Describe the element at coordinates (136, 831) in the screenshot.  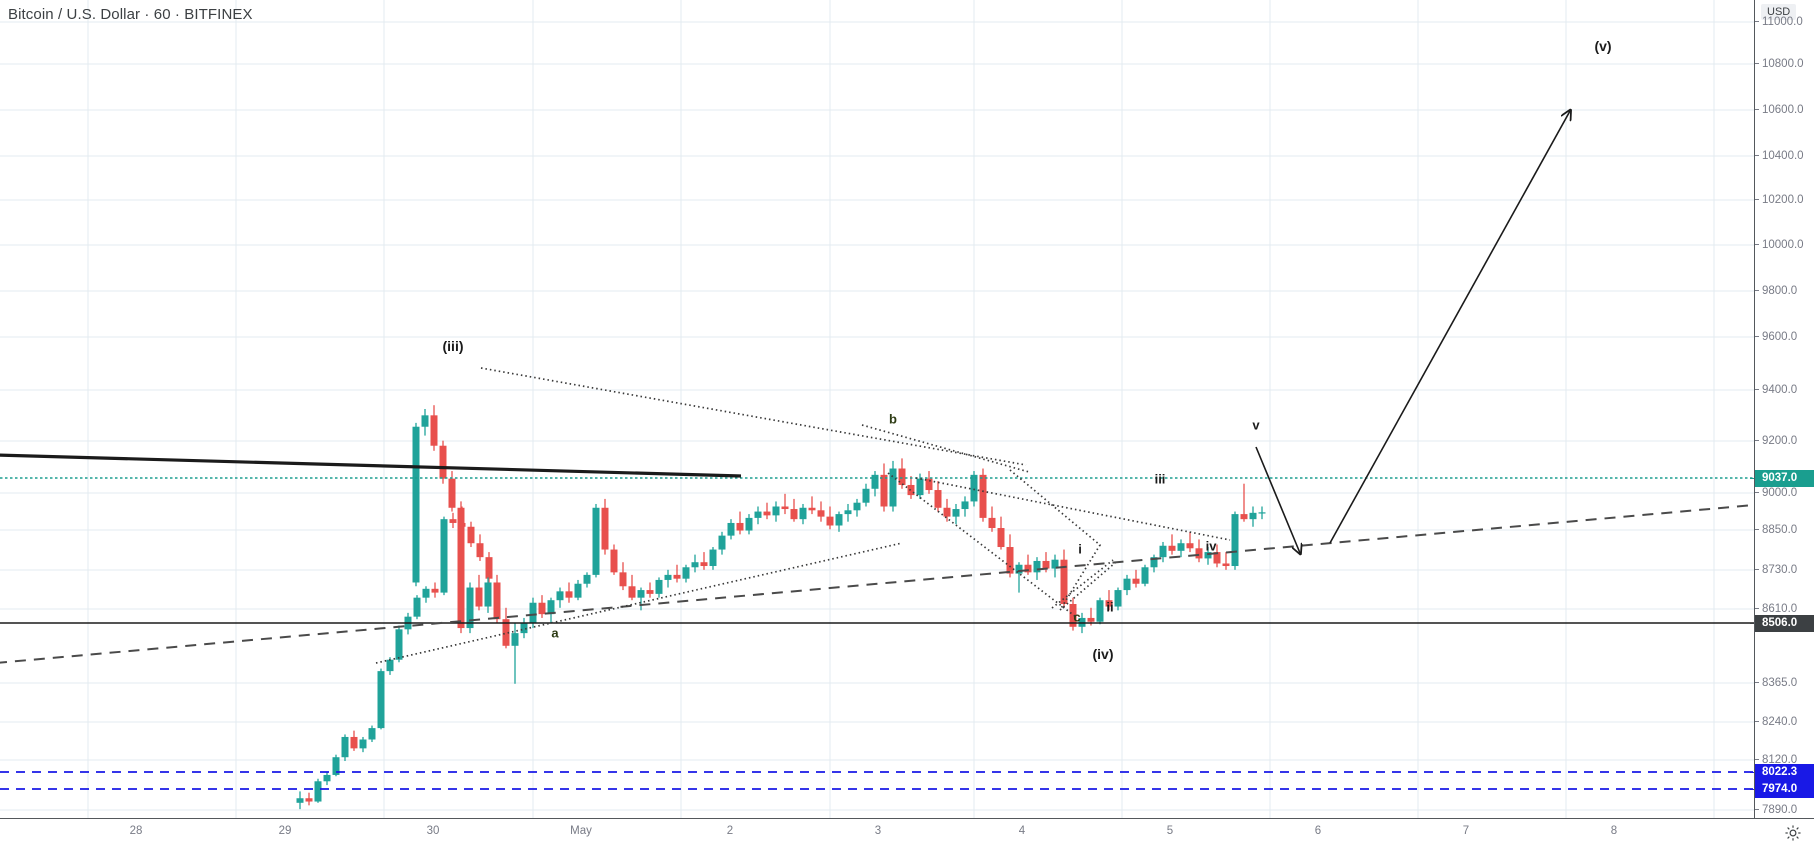
I see `time-tick: 28` at that location.